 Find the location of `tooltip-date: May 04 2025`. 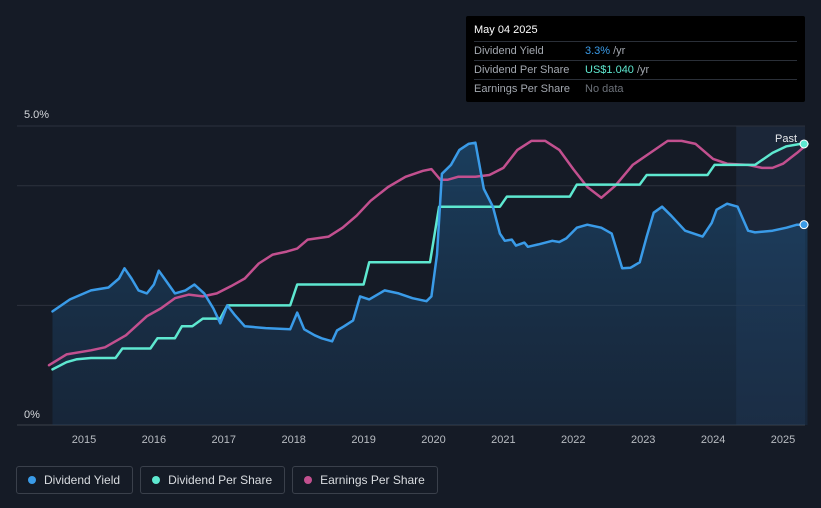

tooltip-date: May 04 2025 is located at coordinates (506, 30).